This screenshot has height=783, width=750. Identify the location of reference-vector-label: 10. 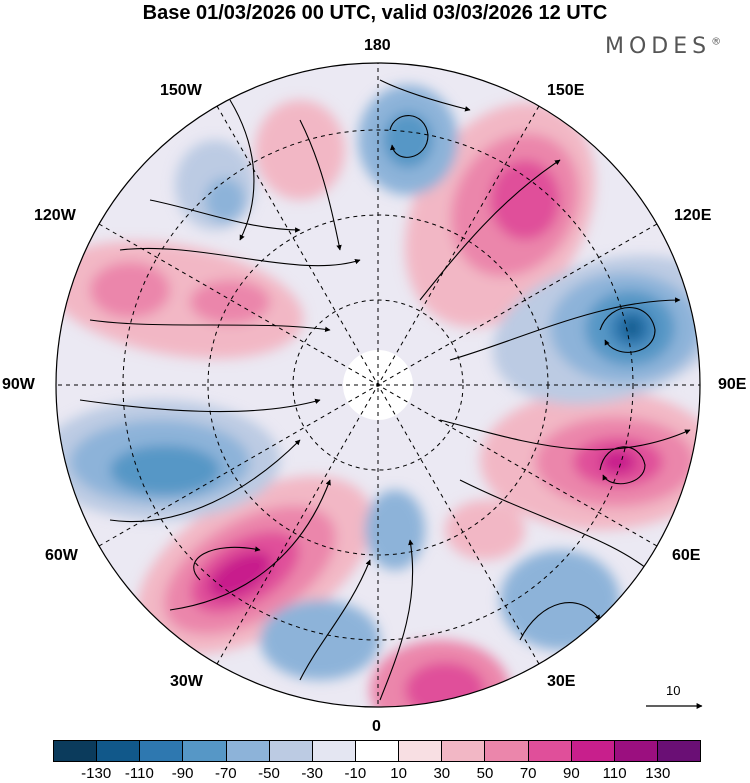
(673, 690).